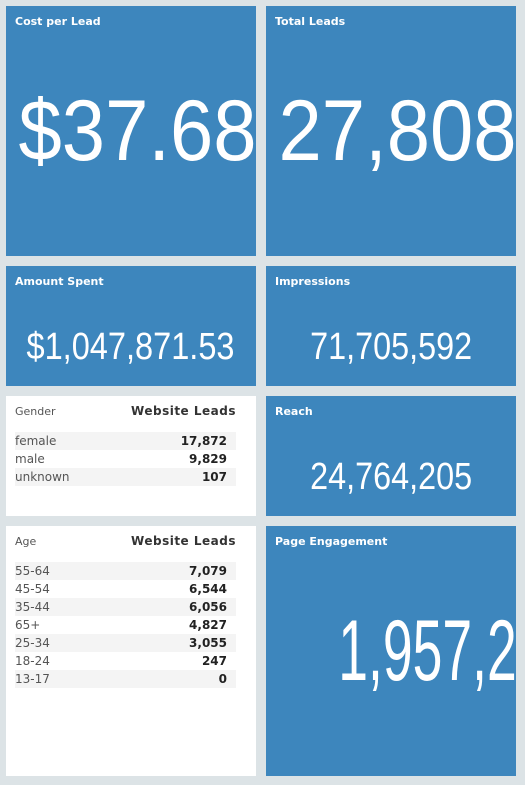 This screenshot has width=525, height=785. Describe the element at coordinates (26, 541) in the screenshot. I see `header-cell: Age` at that location.